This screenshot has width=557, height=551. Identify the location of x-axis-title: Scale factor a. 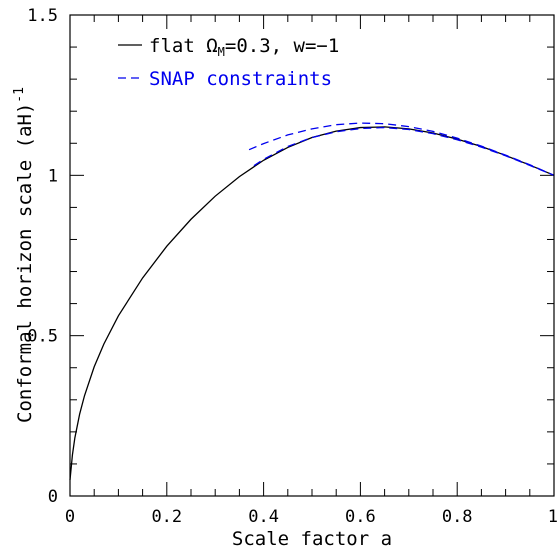
(312, 539).